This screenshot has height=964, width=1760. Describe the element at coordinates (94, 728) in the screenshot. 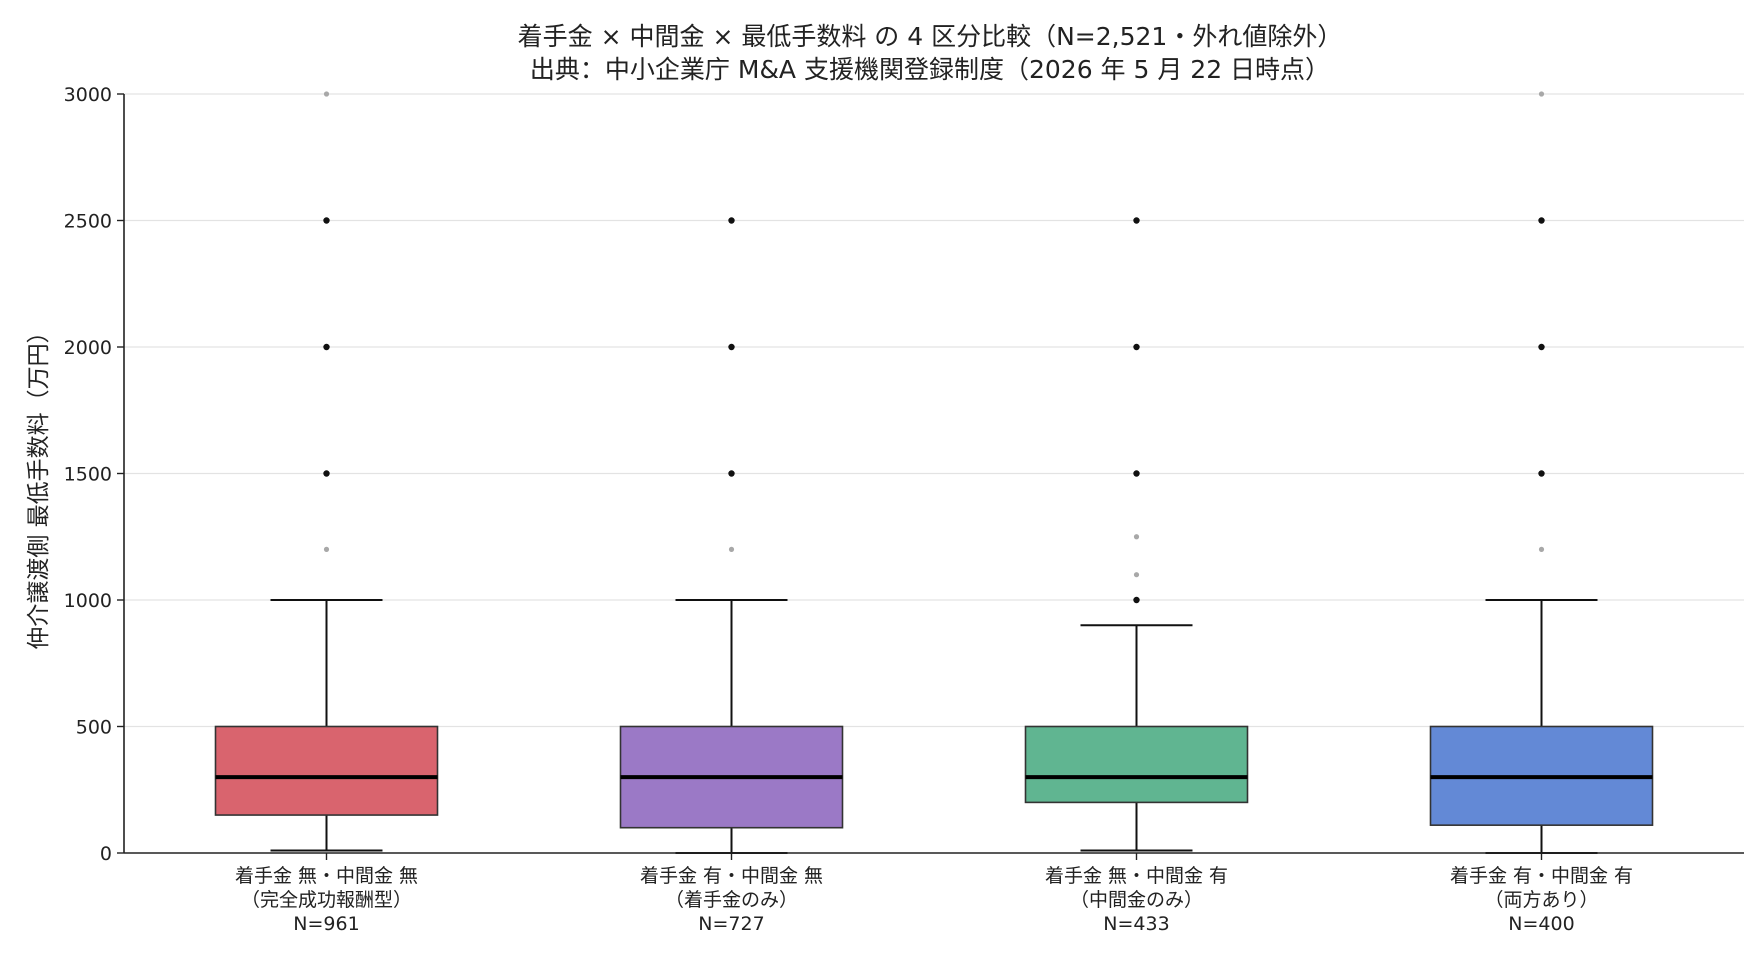

I see `y-tick-label: 500` at that location.